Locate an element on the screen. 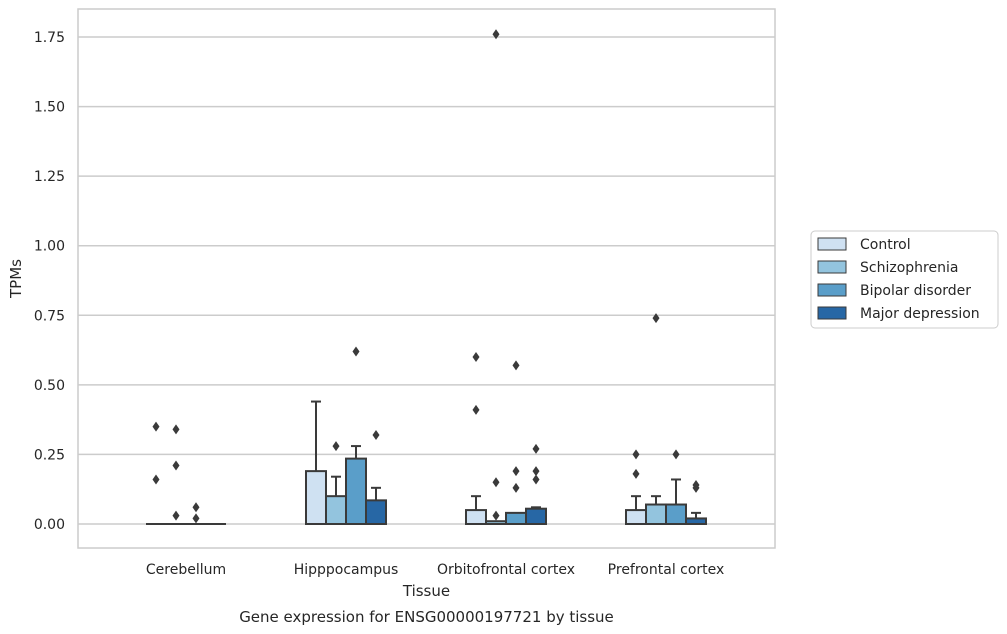  y-tick-label: 0.75 is located at coordinates (49, 316).